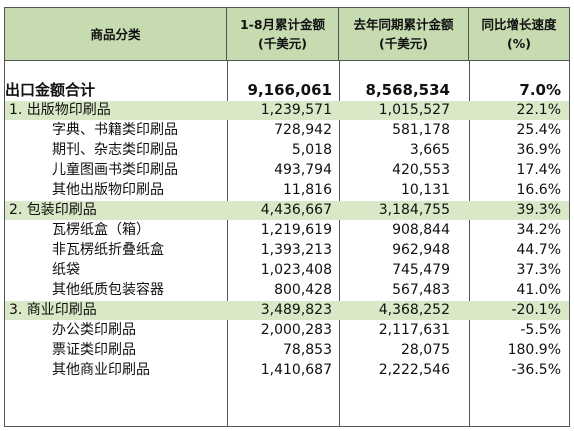 The image size is (574, 431). I want to click on row-previous: 3,665, so click(429, 150).